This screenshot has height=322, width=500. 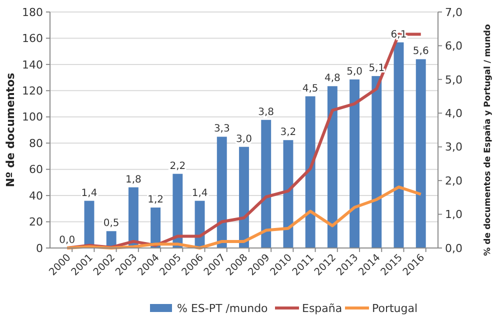 What do you see at coordinates (288, 132) in the screenshot?
I see `data-label: 3,2` at bounding box center [288, 132].